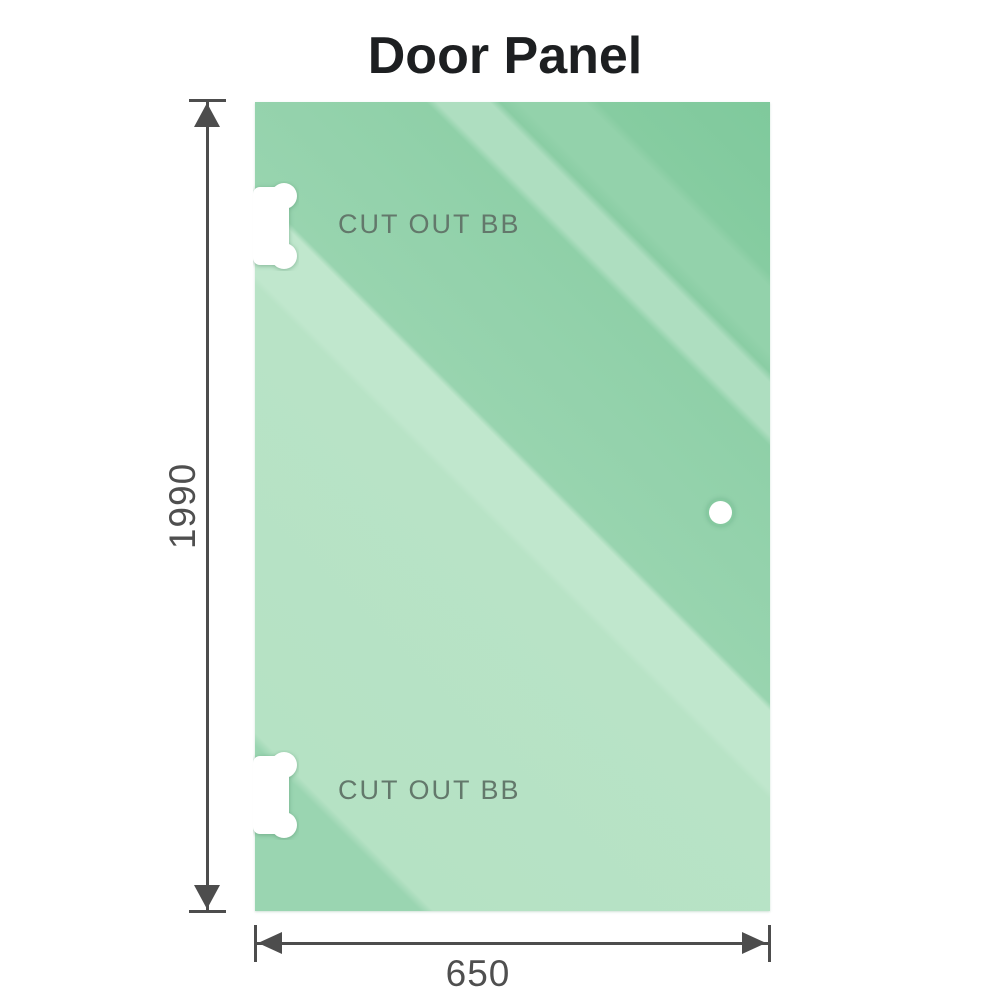  What do you see at coordinates (769, 943) in the screenshot?
I see `width-dim-cap-right` at bounding box center [769, 943].